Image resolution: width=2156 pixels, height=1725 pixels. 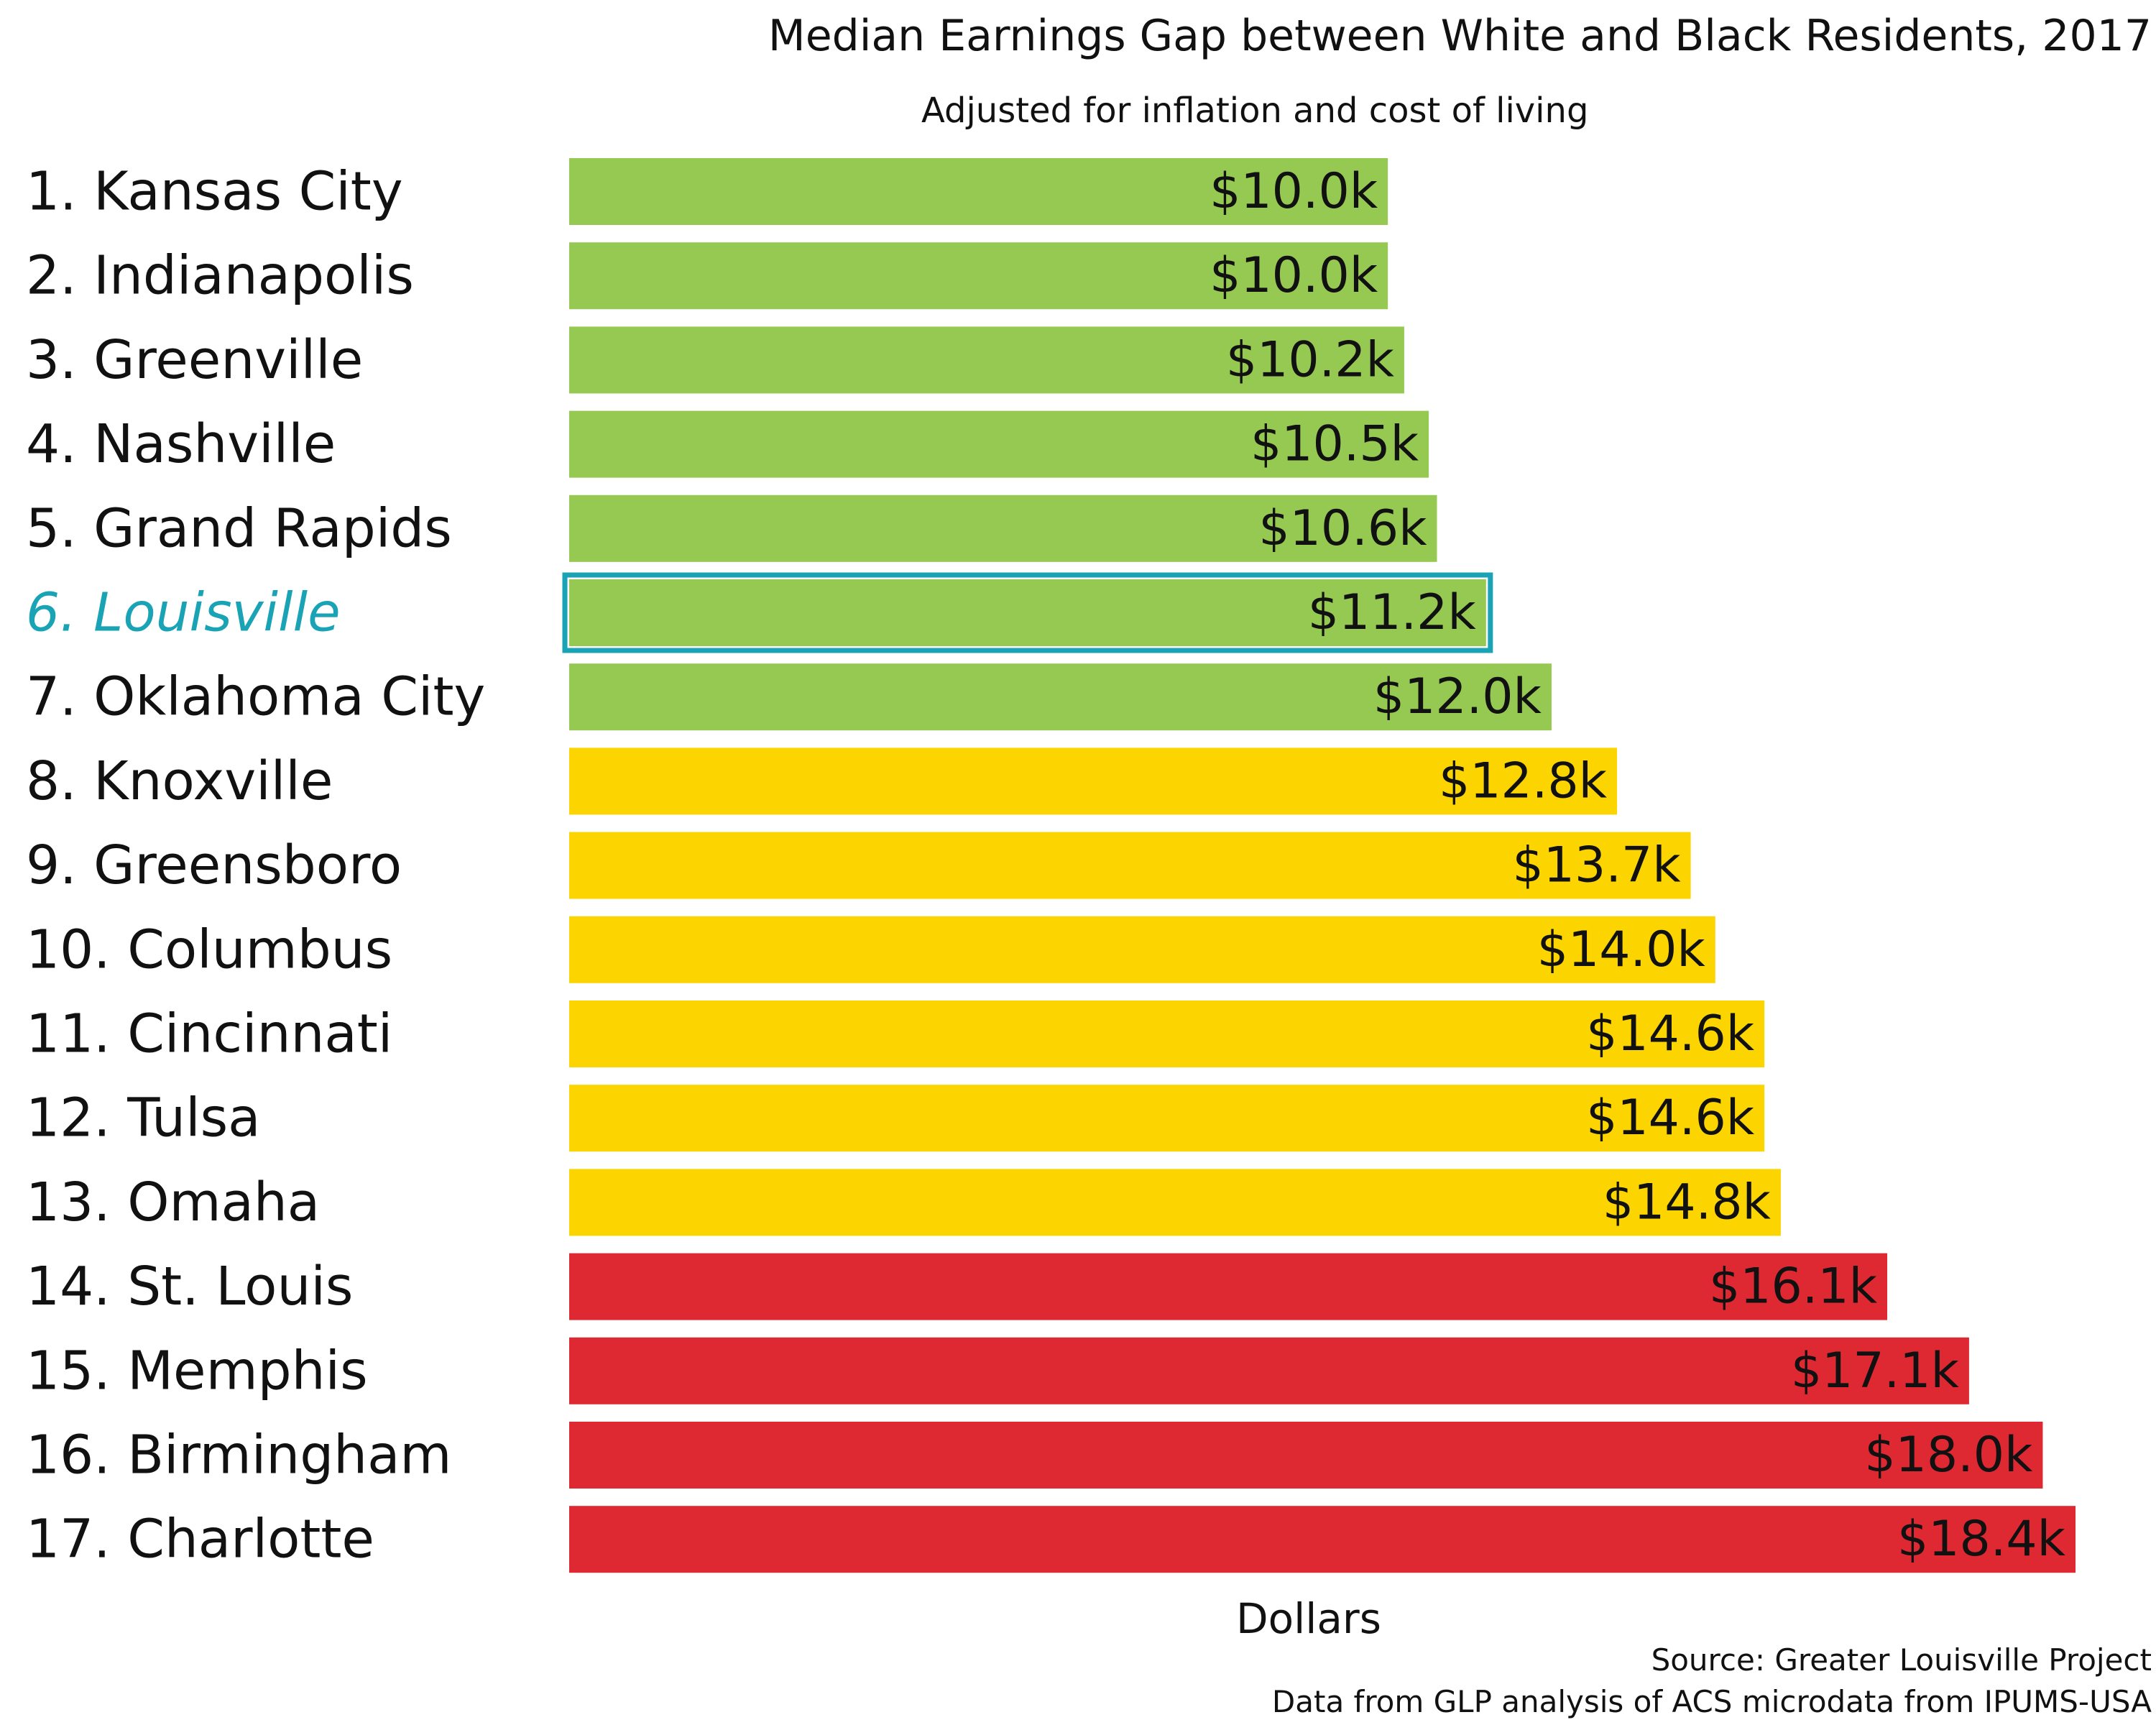 I want to click on category-label: 11. Cincinnati, so click(x=209, y=1034).